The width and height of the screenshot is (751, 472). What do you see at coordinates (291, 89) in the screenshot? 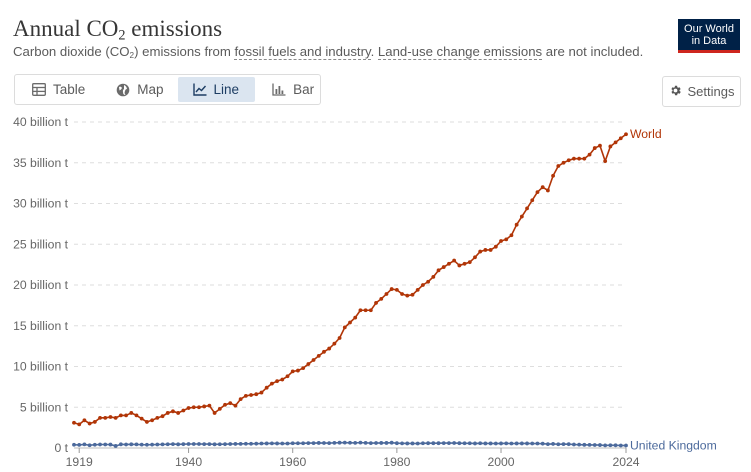
I see `tab-bar: Bar` at bounding box center [291, 89].